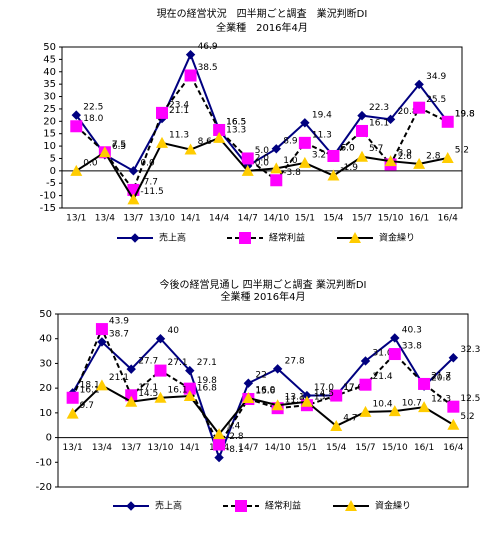 This screenshot has height=533, width=480. What do you see at coordinates (233, 427) in the screenshot?
I see `data-label: 1.4` at bounding box center [233, 427].